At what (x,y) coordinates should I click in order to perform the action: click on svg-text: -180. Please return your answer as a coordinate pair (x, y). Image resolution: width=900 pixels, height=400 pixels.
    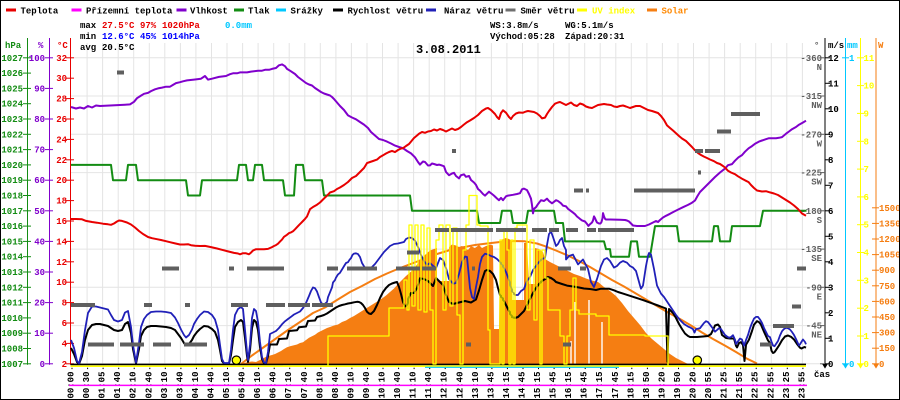
    Looking at the image, I should click on (811, 212).